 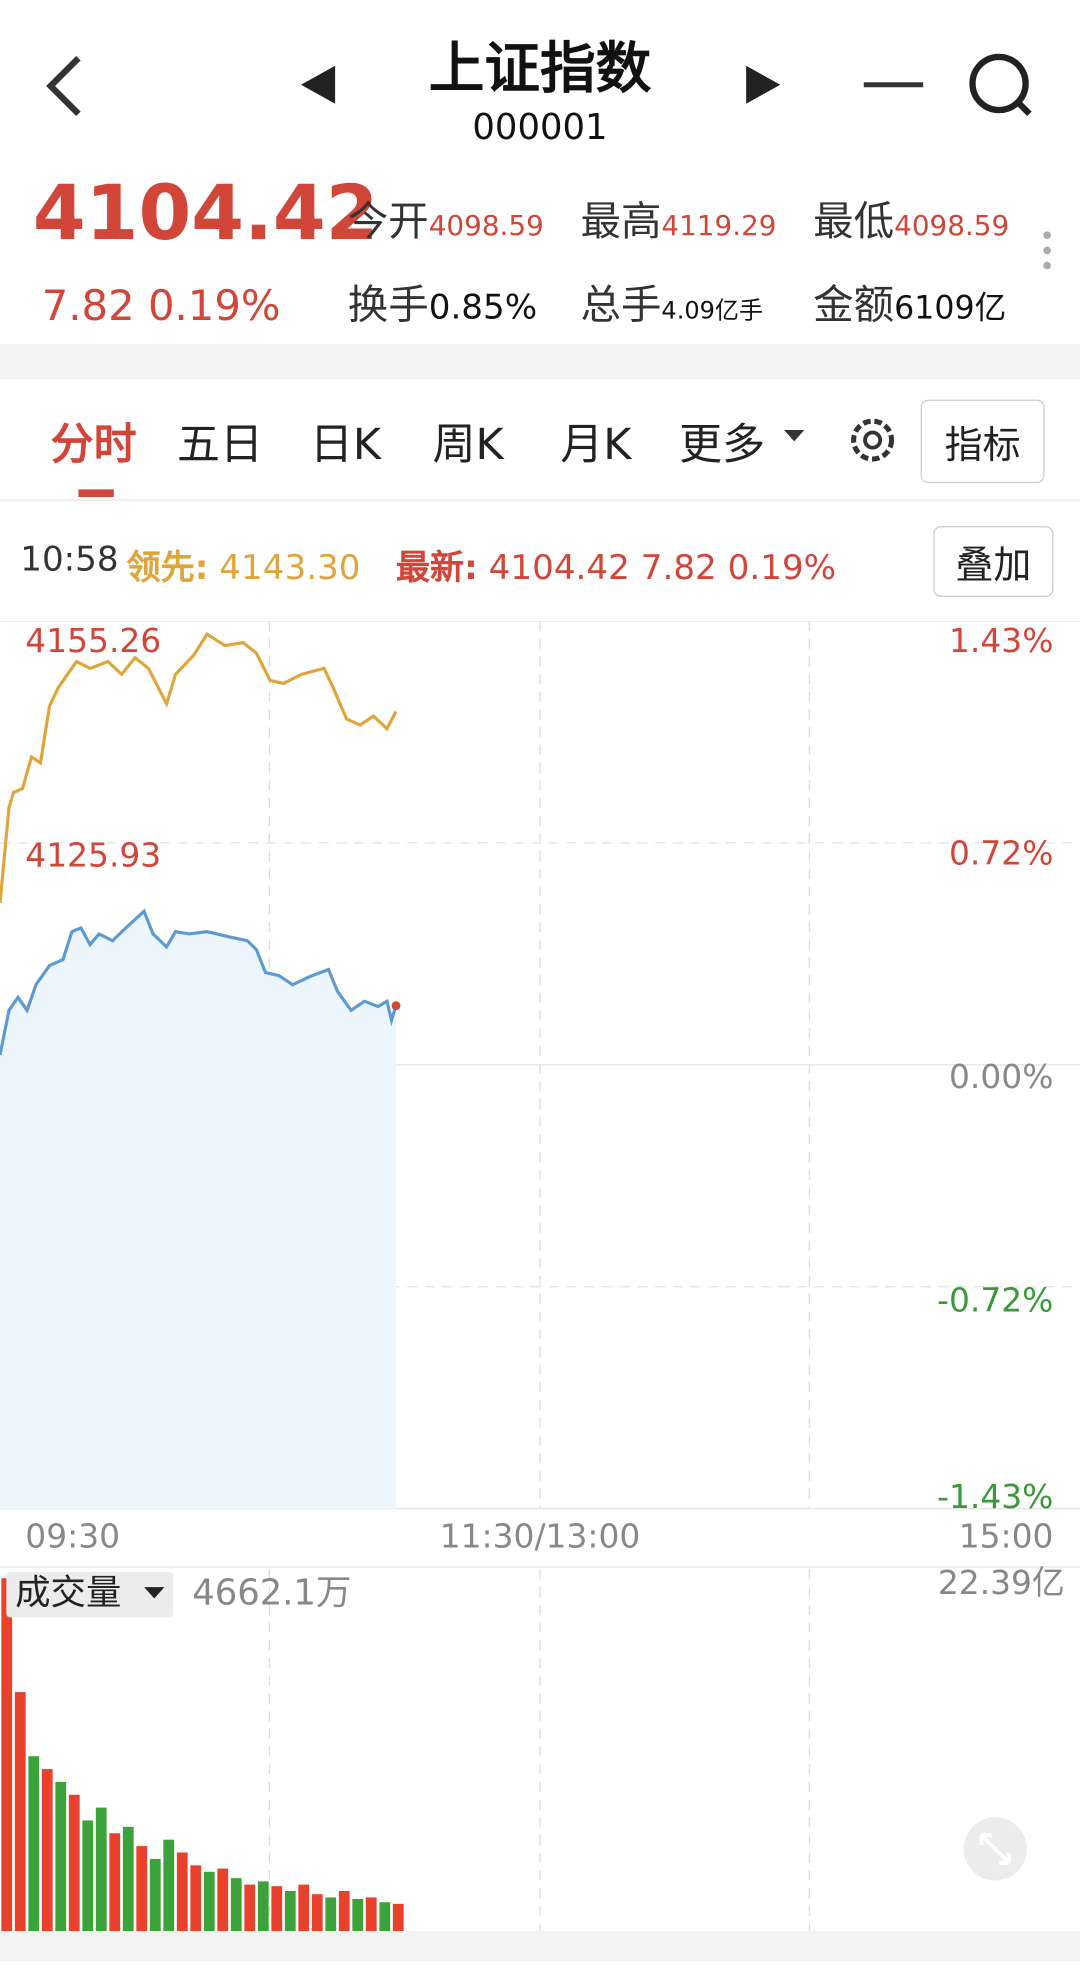 I want to click on tab: 月K, so click(x=596, y=445).